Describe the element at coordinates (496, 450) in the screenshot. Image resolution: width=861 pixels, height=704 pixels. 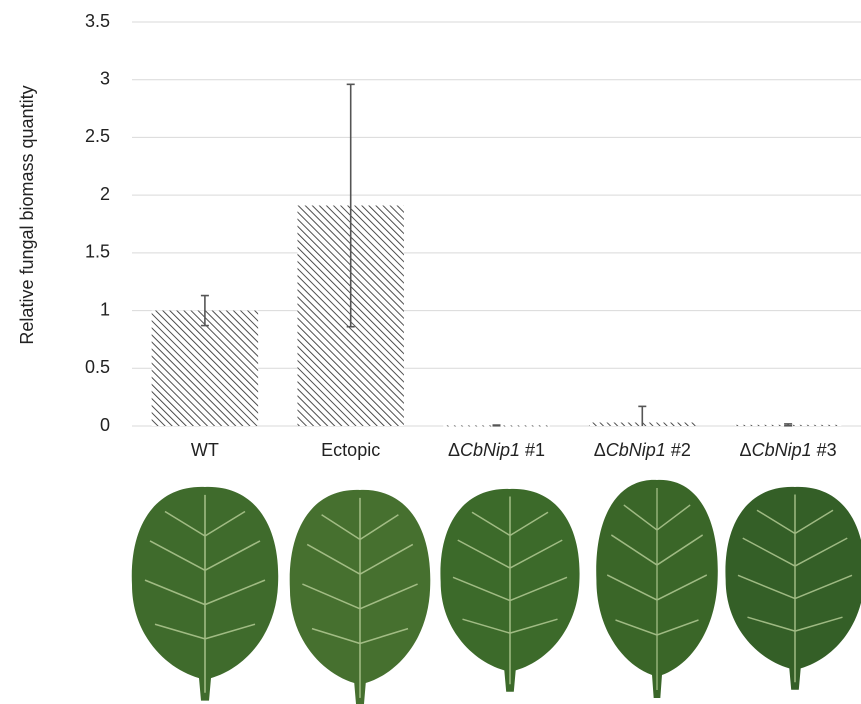
I see `x-tick-label: ΔCbNip1 #1` at that location.